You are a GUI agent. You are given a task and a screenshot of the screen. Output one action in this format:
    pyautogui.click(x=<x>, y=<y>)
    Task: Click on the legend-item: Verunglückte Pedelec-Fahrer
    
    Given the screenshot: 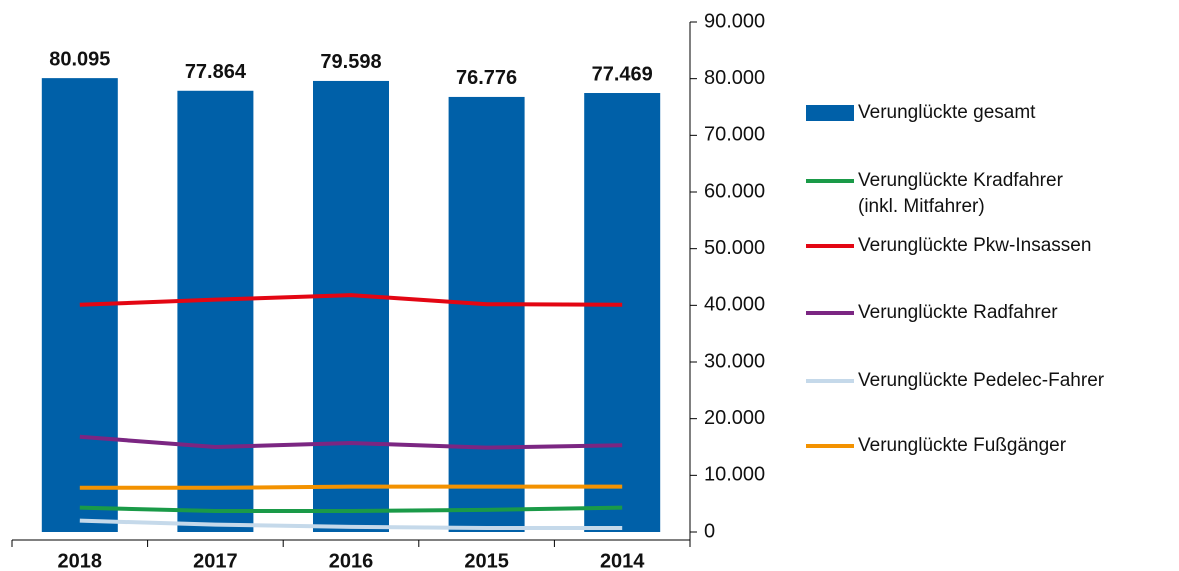 What is the action you would take?
    pyautogui.click(x=991, y=381)
    